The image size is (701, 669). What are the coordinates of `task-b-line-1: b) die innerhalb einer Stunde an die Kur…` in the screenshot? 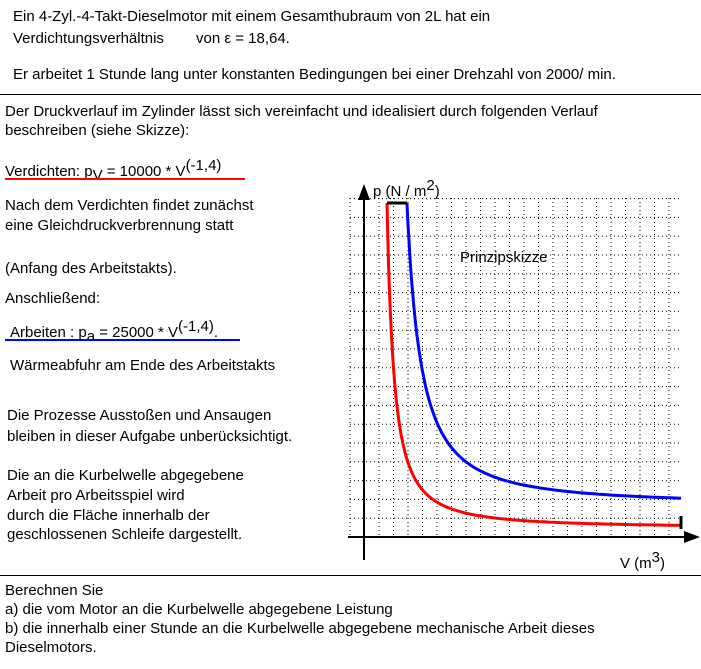 It's located at (300, 628).